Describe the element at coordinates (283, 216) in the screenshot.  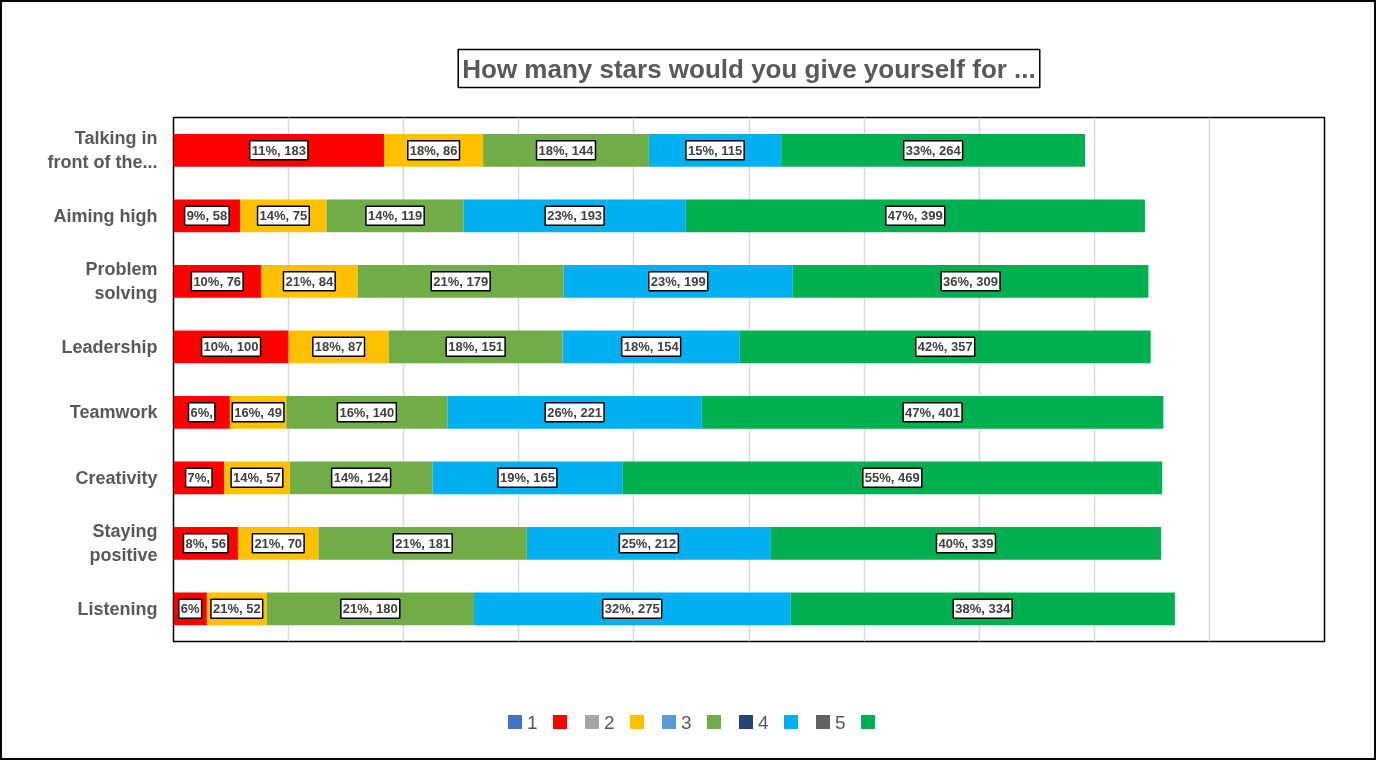
I see `data-label: 14%, 75` at that location.